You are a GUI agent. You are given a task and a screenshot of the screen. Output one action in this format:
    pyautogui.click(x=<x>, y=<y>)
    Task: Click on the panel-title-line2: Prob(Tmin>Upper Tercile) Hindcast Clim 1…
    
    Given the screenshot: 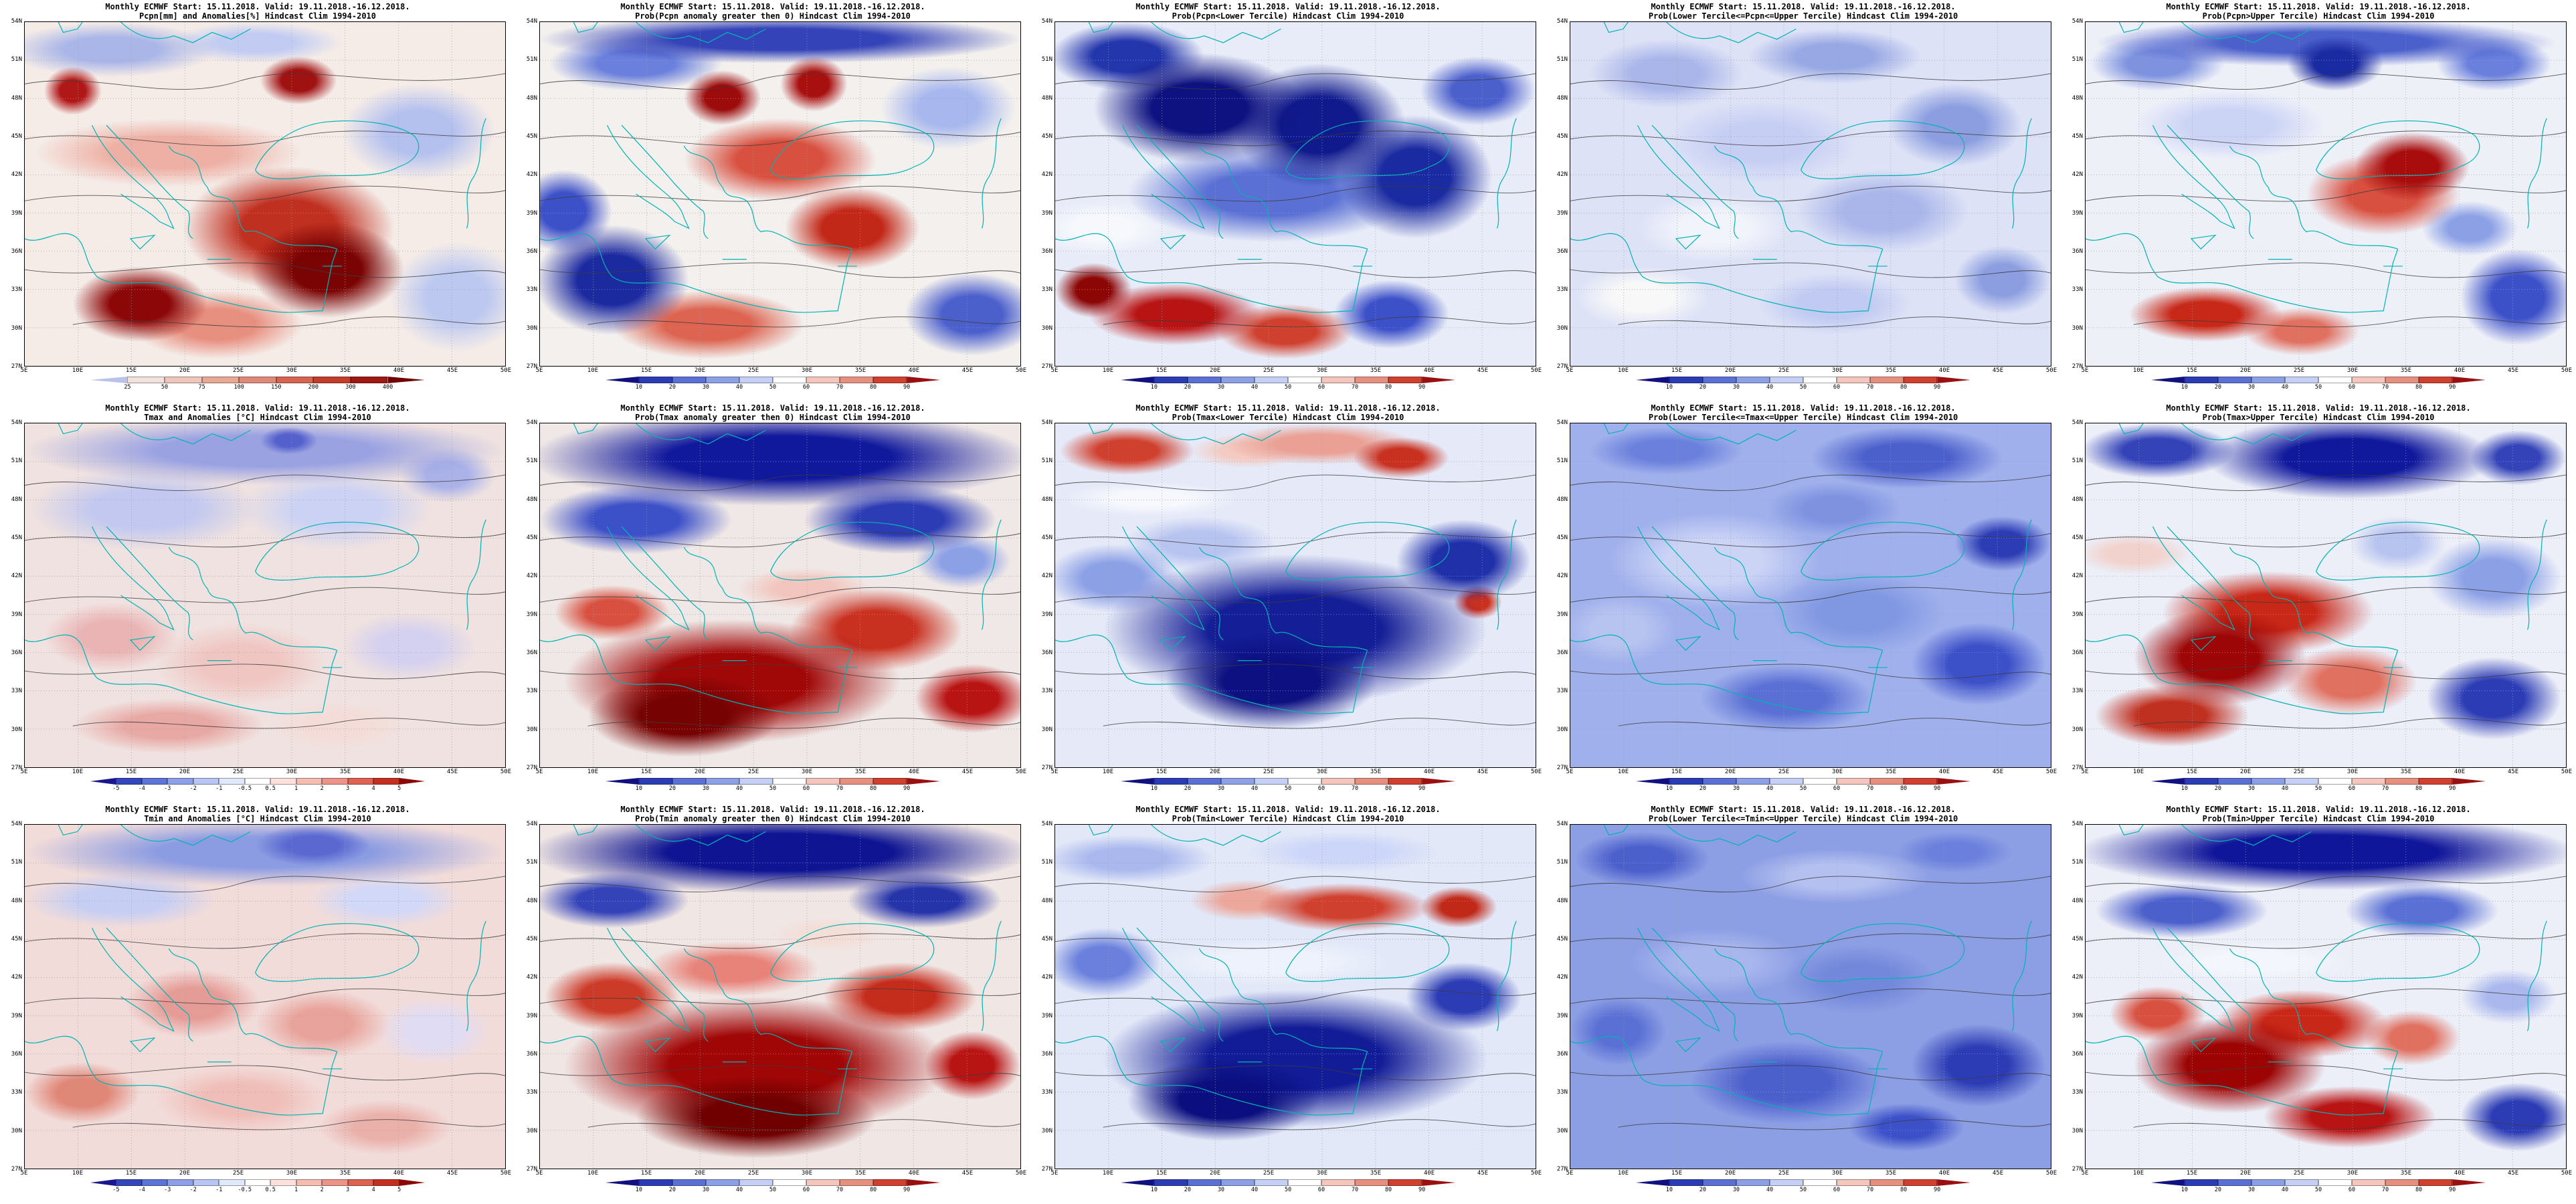 What is the action you would take?
    pyautogui.click(x=2318, y=818)
    